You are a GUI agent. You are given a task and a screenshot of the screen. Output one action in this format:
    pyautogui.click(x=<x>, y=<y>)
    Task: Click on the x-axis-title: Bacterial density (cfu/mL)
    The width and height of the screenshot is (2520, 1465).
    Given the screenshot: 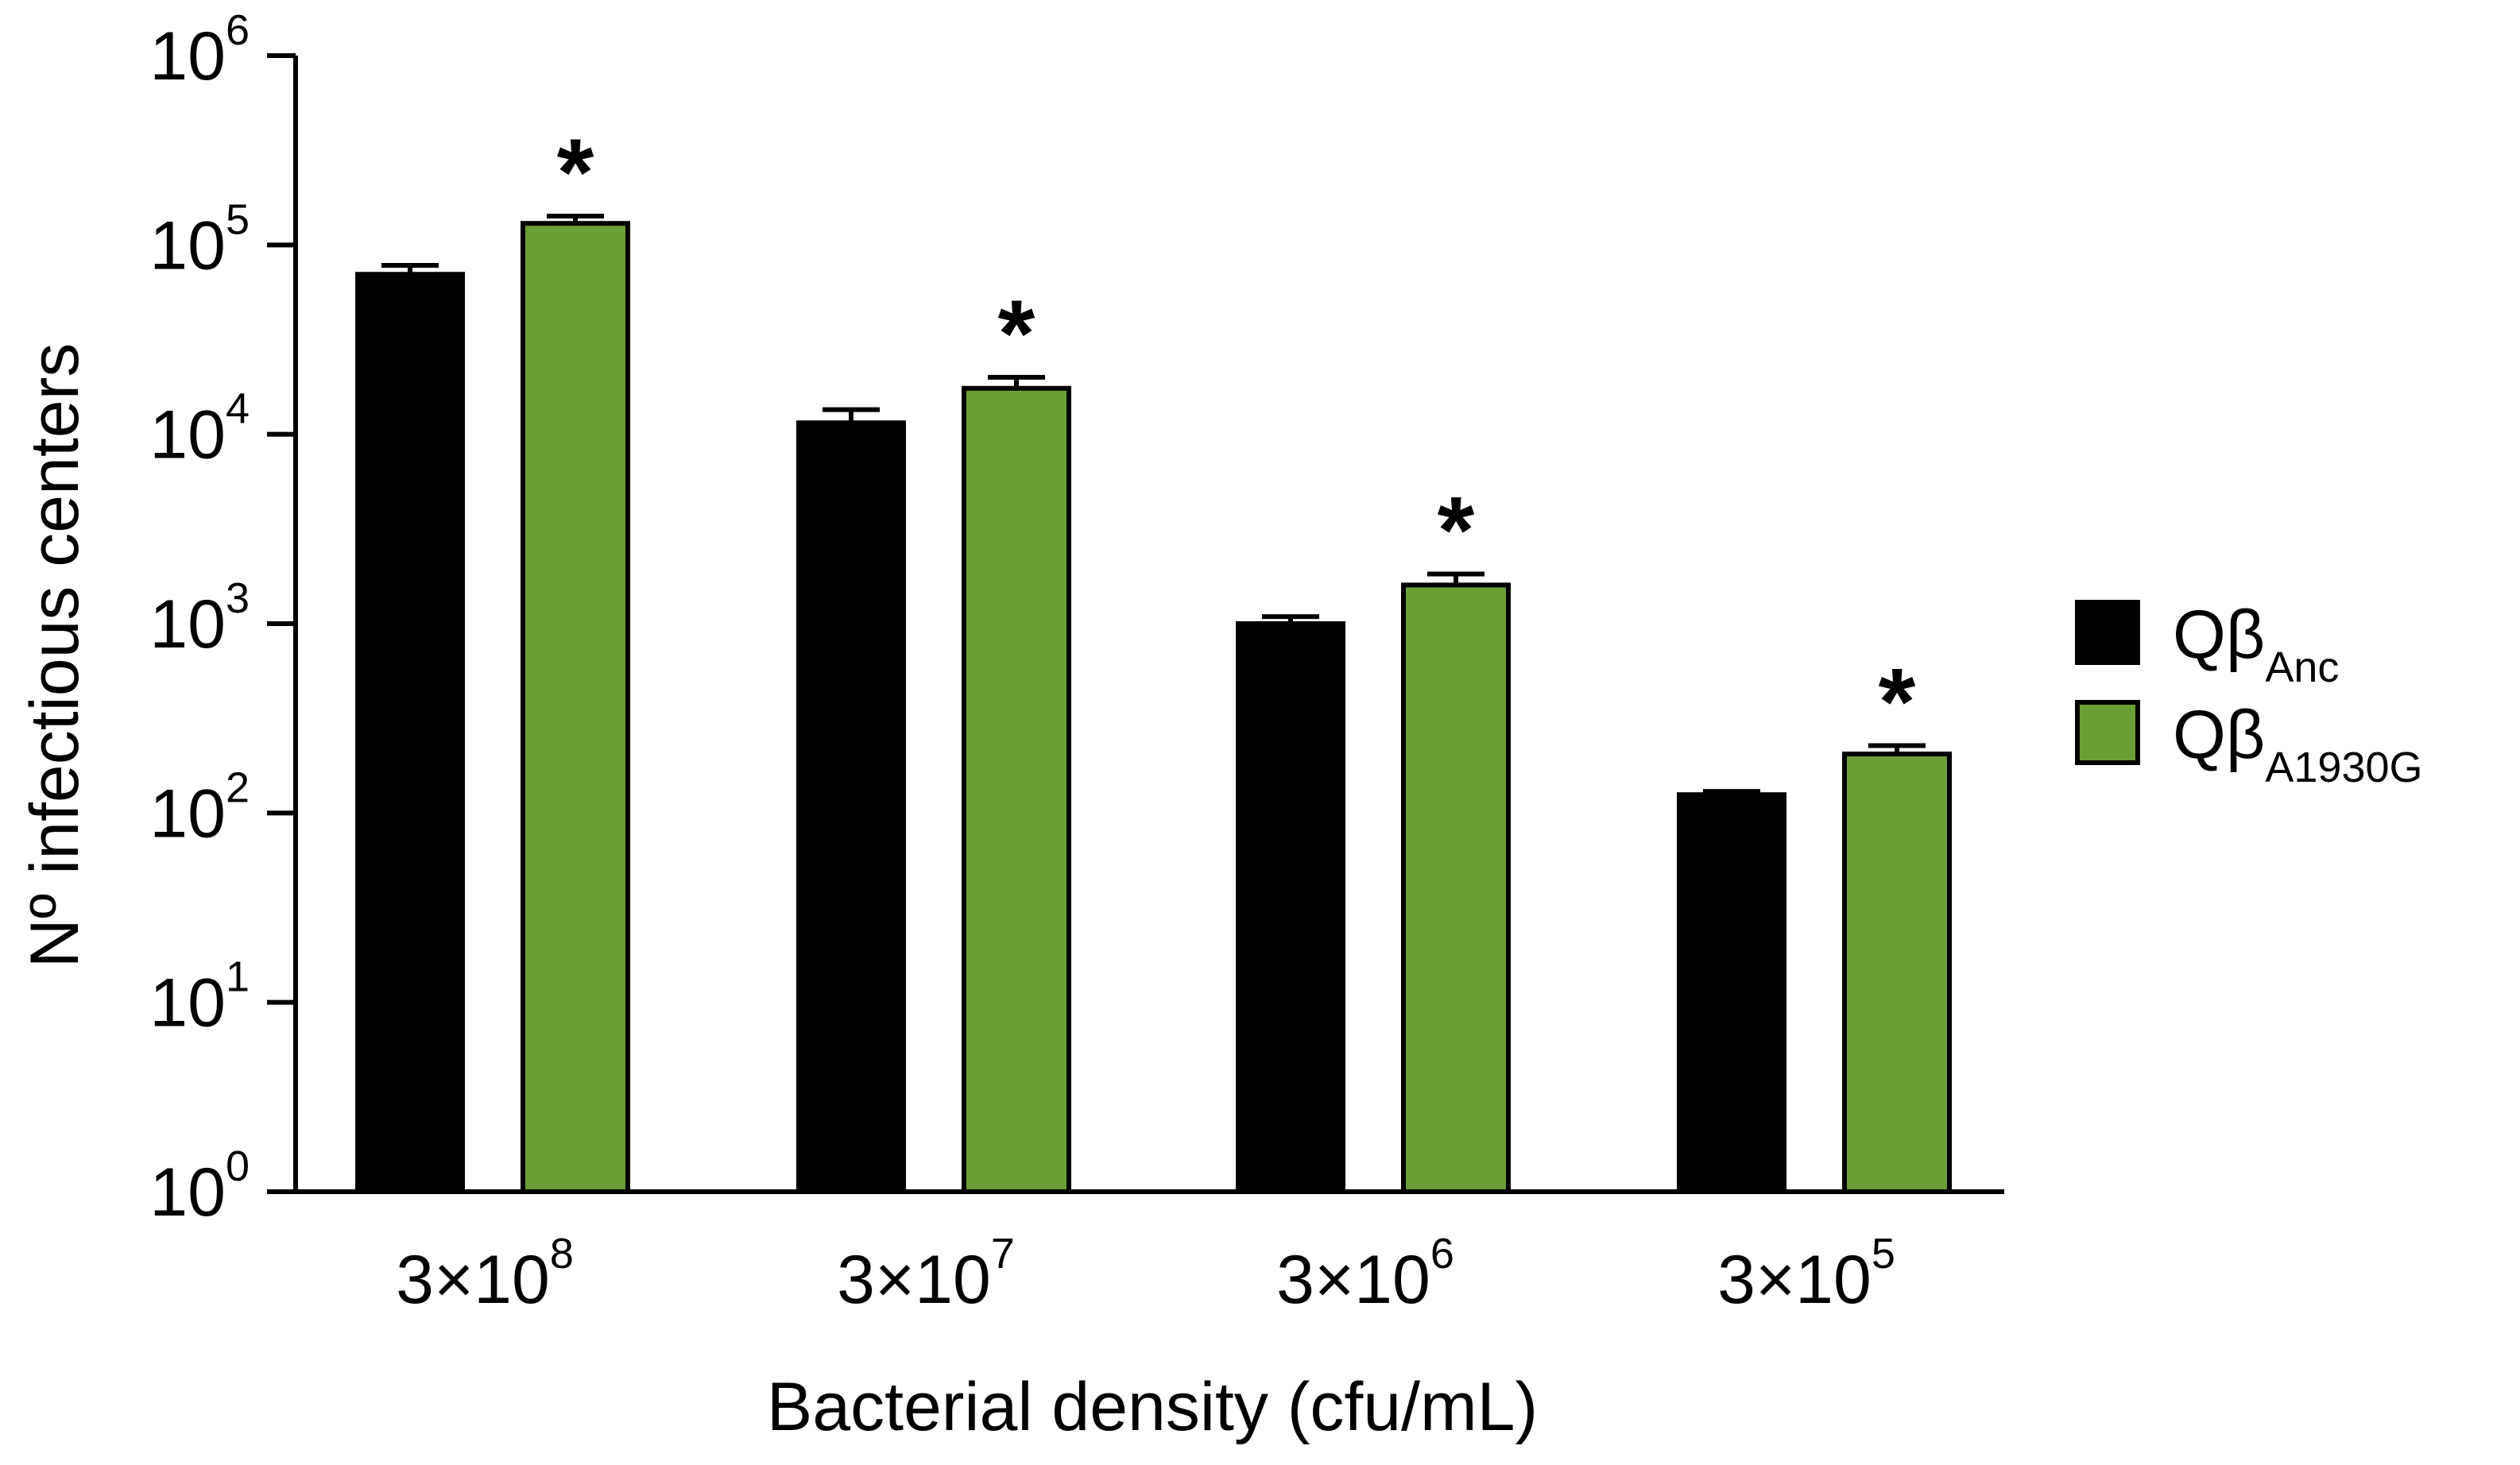 What is the action you would take?
    pyautogui.click(x=1152, y=1407)
    